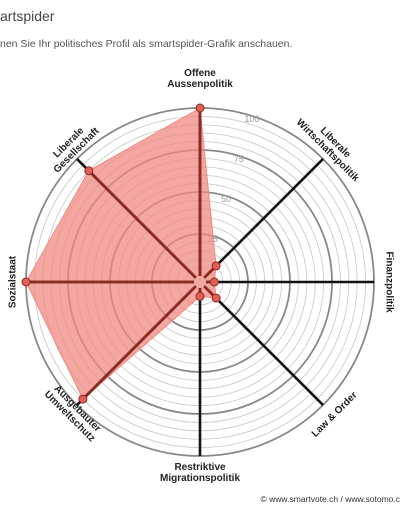  I want to click on axis-label-6: Sozialstaat, so click(13, 281).